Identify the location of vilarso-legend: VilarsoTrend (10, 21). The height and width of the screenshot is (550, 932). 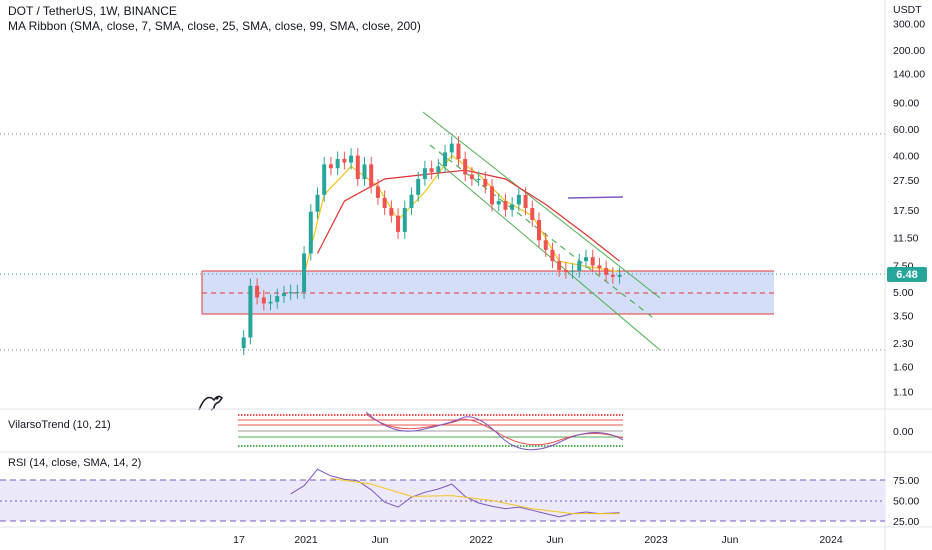
(59, 425).